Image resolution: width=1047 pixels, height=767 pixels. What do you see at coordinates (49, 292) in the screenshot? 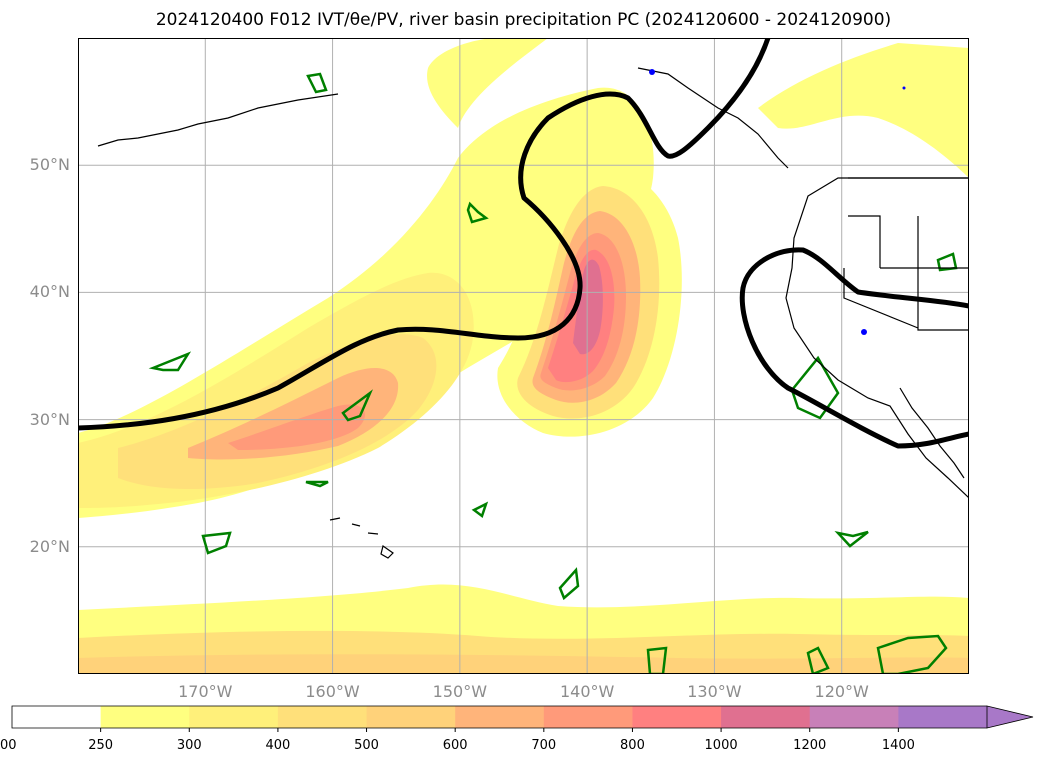
I see `lat-tick-label: 40°N` at bounding box center [49, 292].